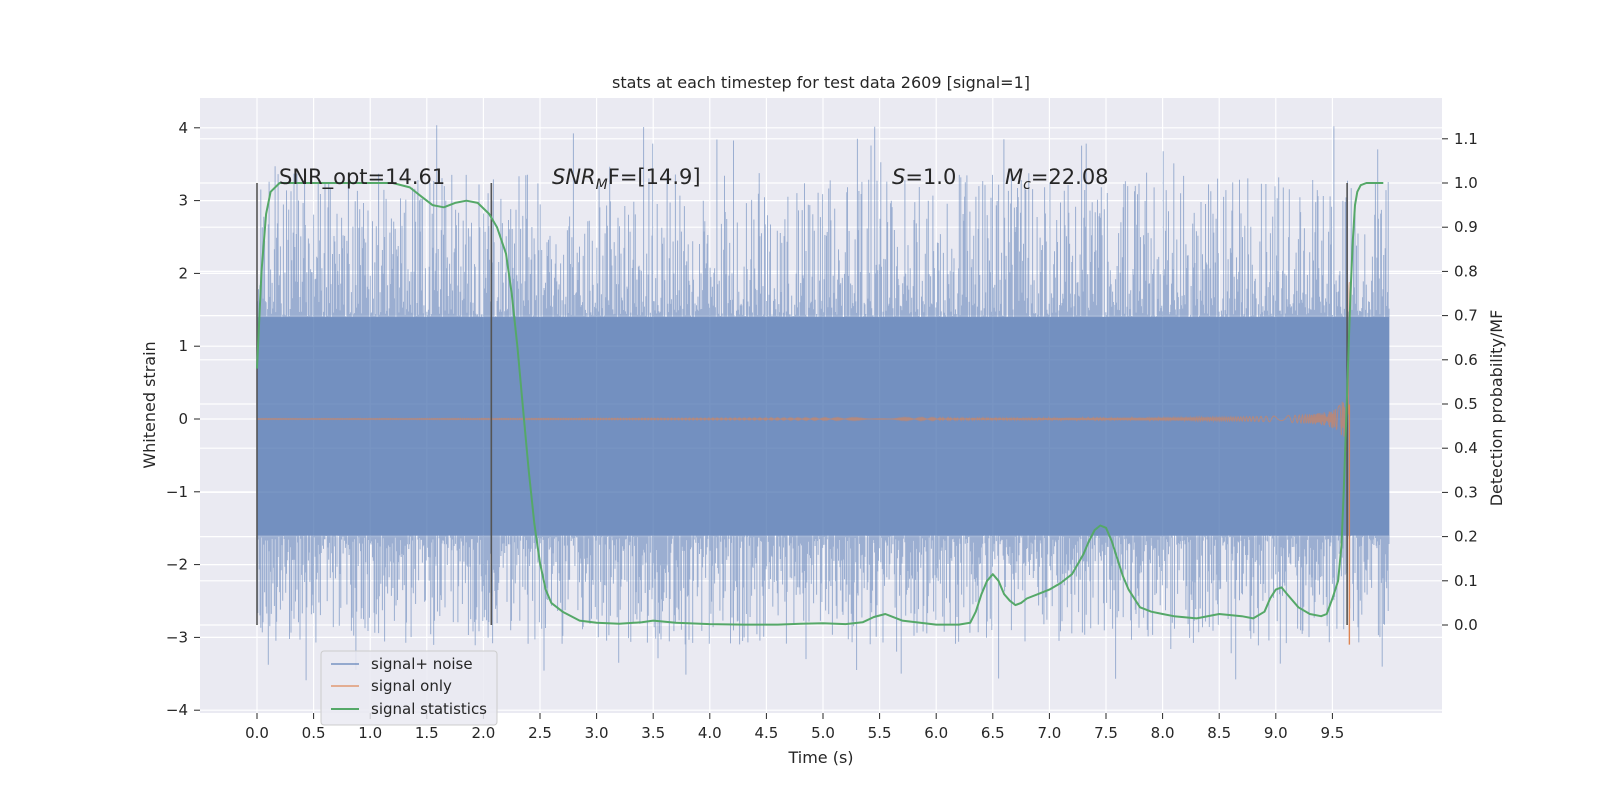 The height and width of the screenshot is (804, 1600). What do you see at coordinates (183, 273) in the screenshot?
I see `y-left-tick-label: 2` at bounding box center [183, 273].